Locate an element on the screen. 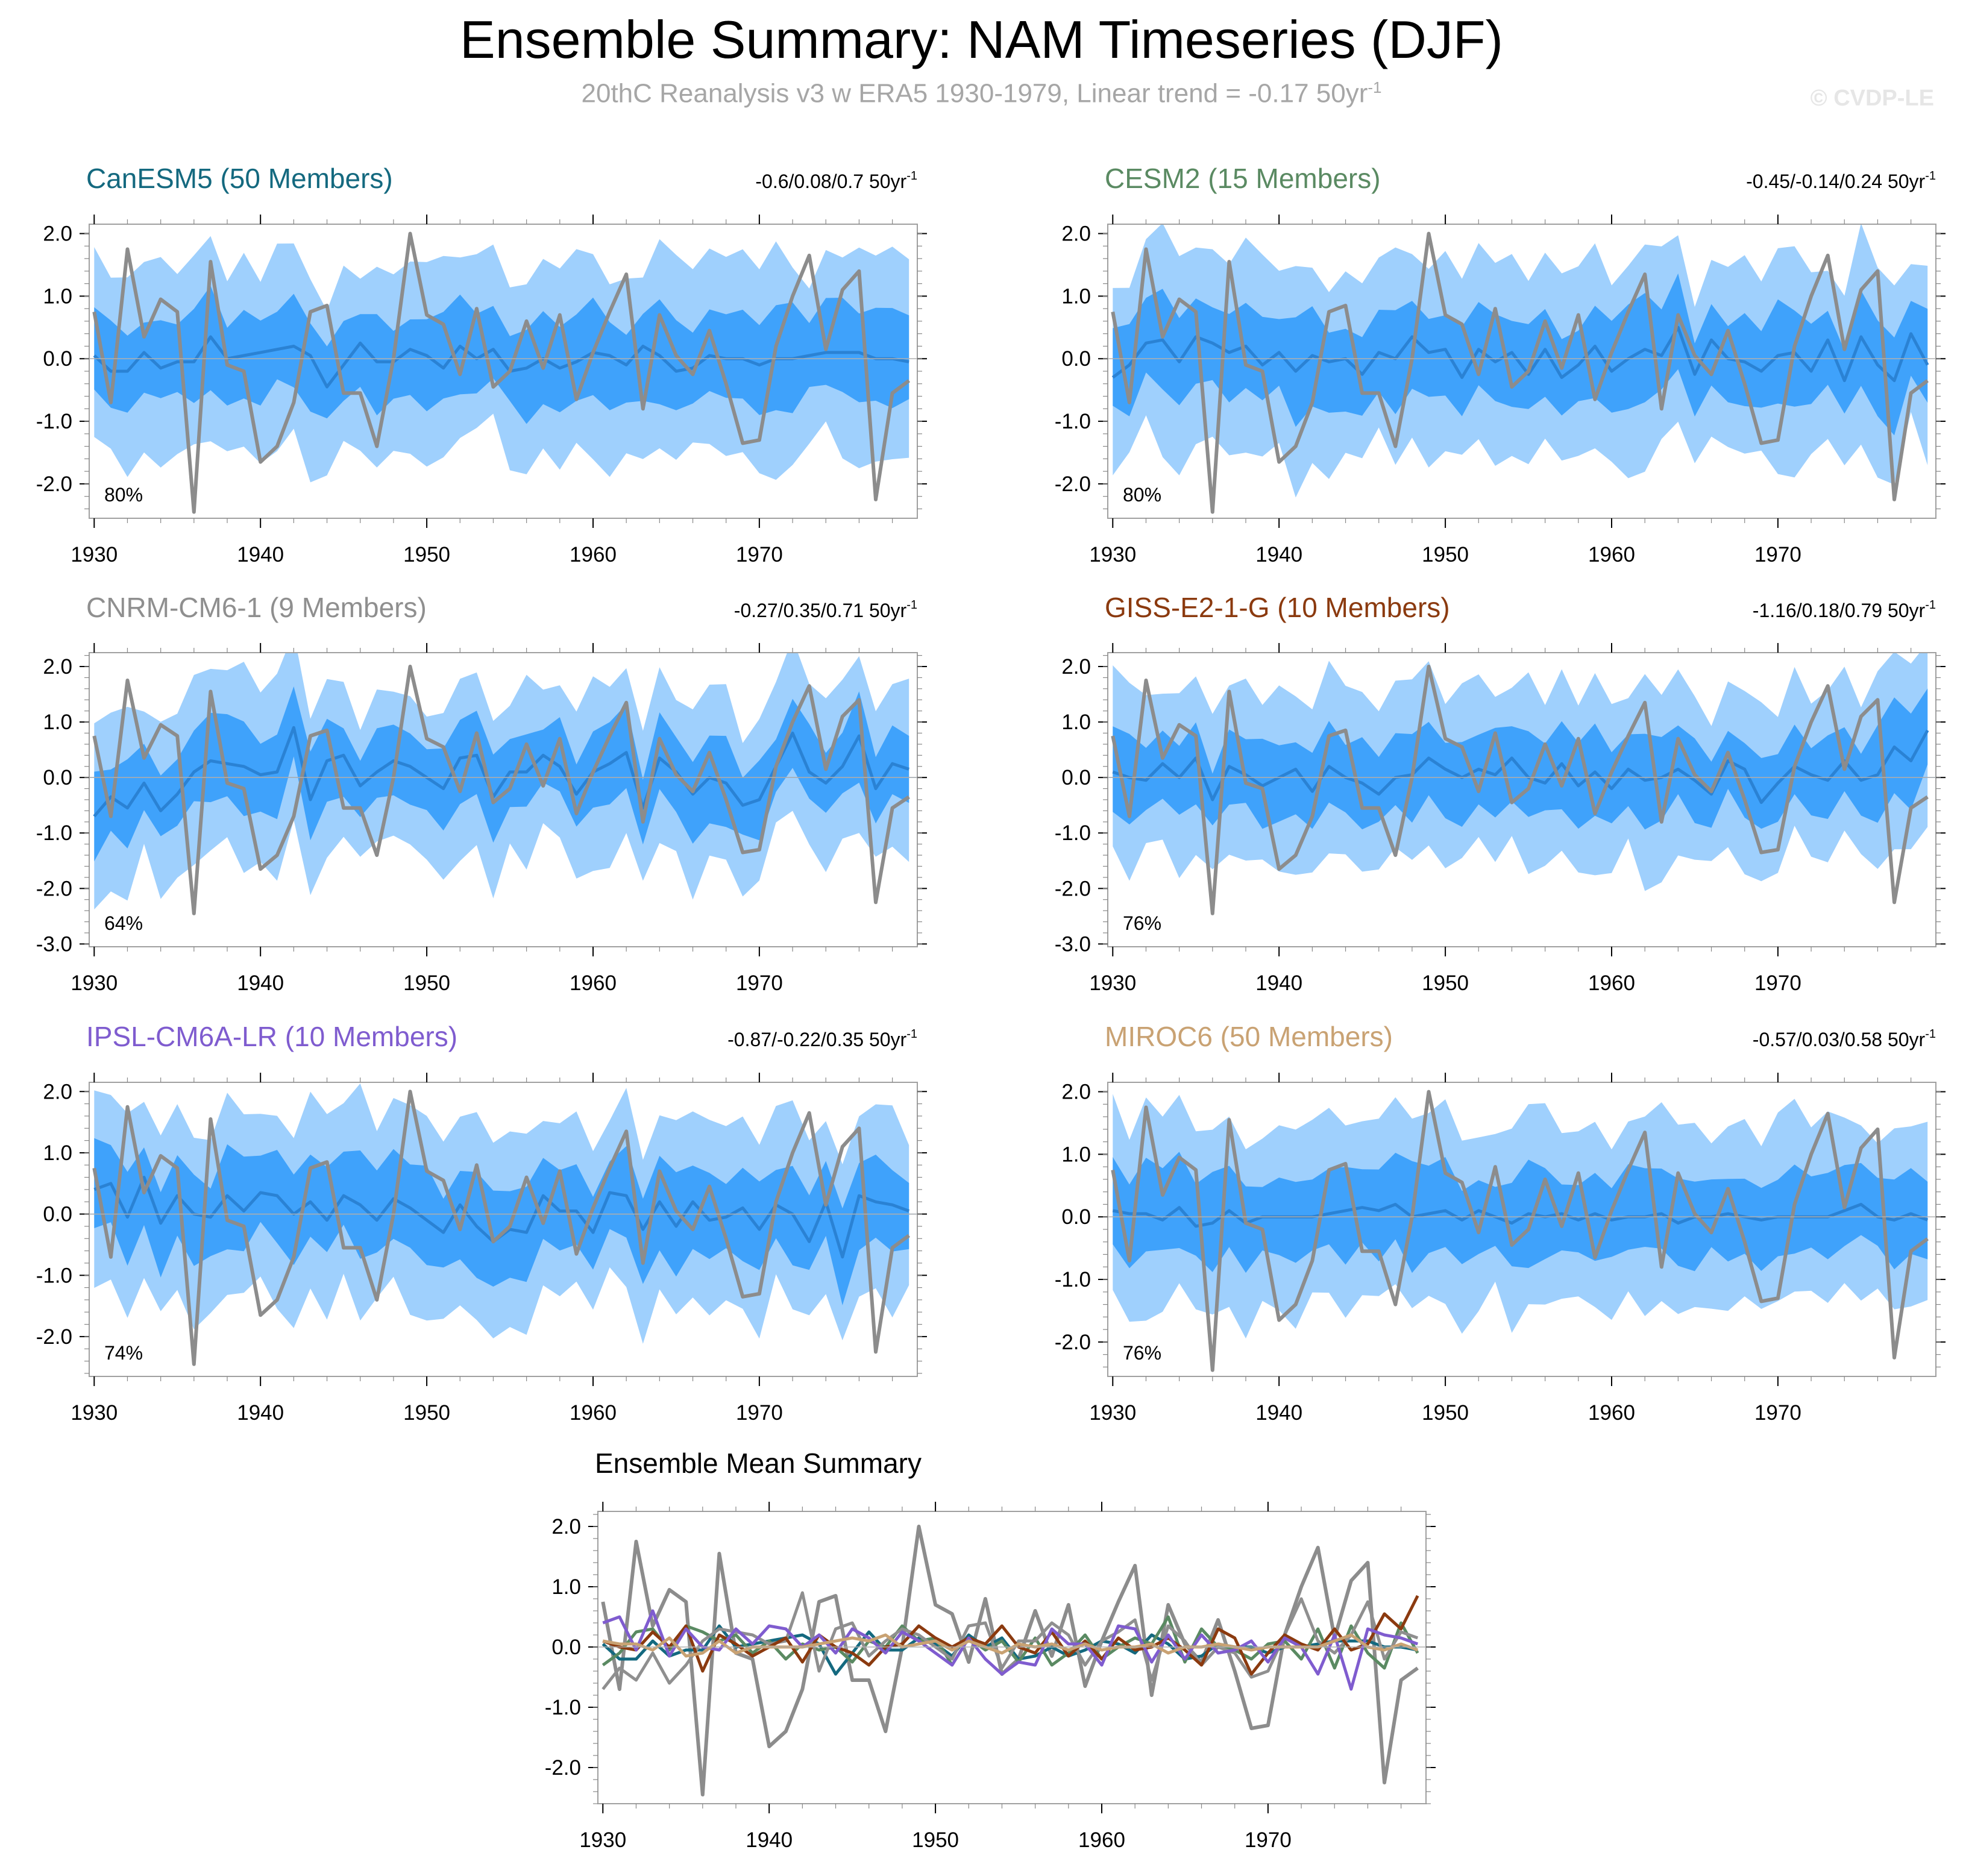  summary-axis-xtick-label: 1970 is located at coordinates (1268, 1840).